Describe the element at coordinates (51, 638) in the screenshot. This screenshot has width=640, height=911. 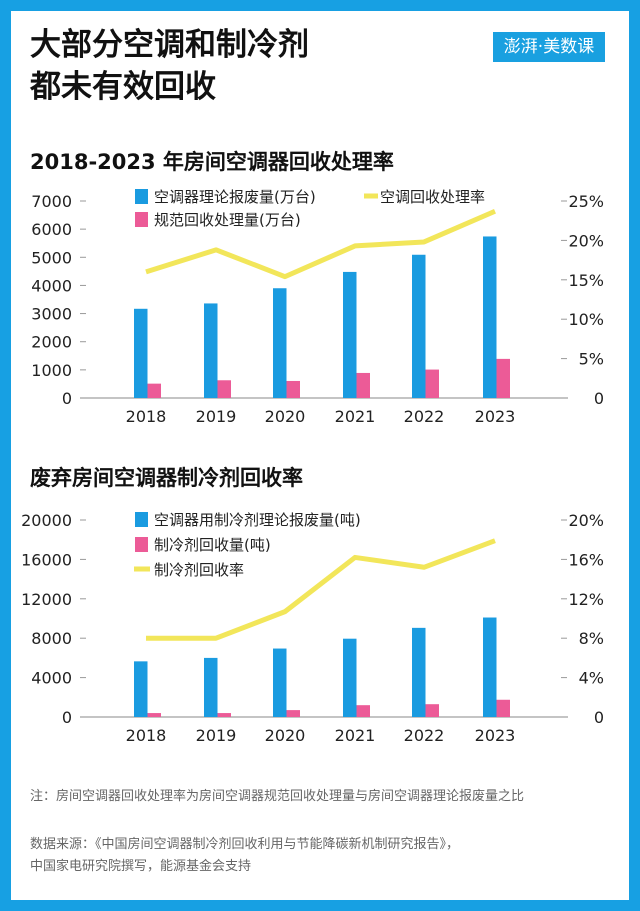
I see `y-tick-label: 8000` at that location.